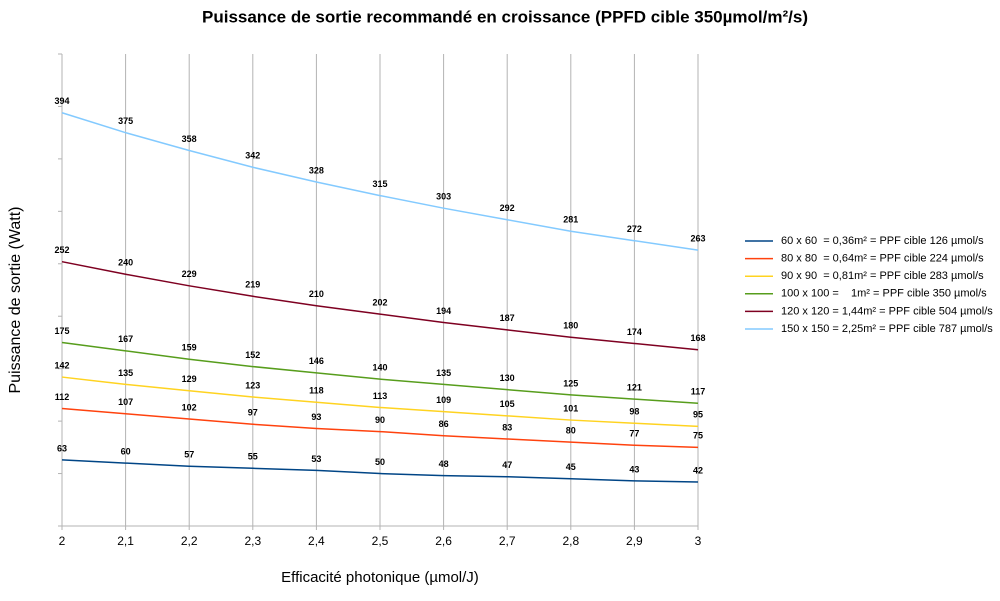  Describe the element at coordinates (125, 263) in the screenshot. I see `data-label: 240` at that location.